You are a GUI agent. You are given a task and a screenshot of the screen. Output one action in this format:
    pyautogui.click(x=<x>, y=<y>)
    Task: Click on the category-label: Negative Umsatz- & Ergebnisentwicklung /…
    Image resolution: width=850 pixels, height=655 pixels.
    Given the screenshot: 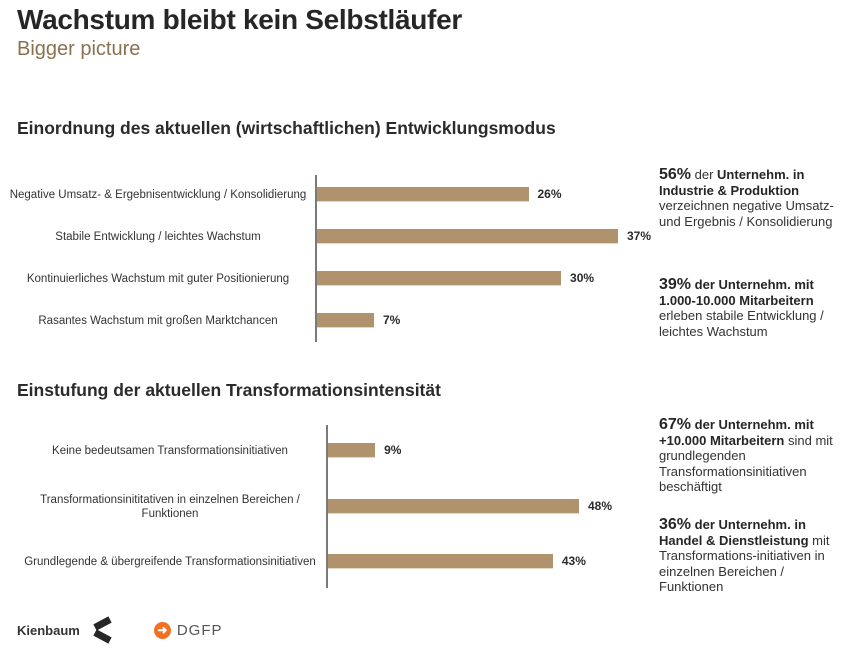 What is the action you would take?
    pyautogui.click(x=158, y=195)
    